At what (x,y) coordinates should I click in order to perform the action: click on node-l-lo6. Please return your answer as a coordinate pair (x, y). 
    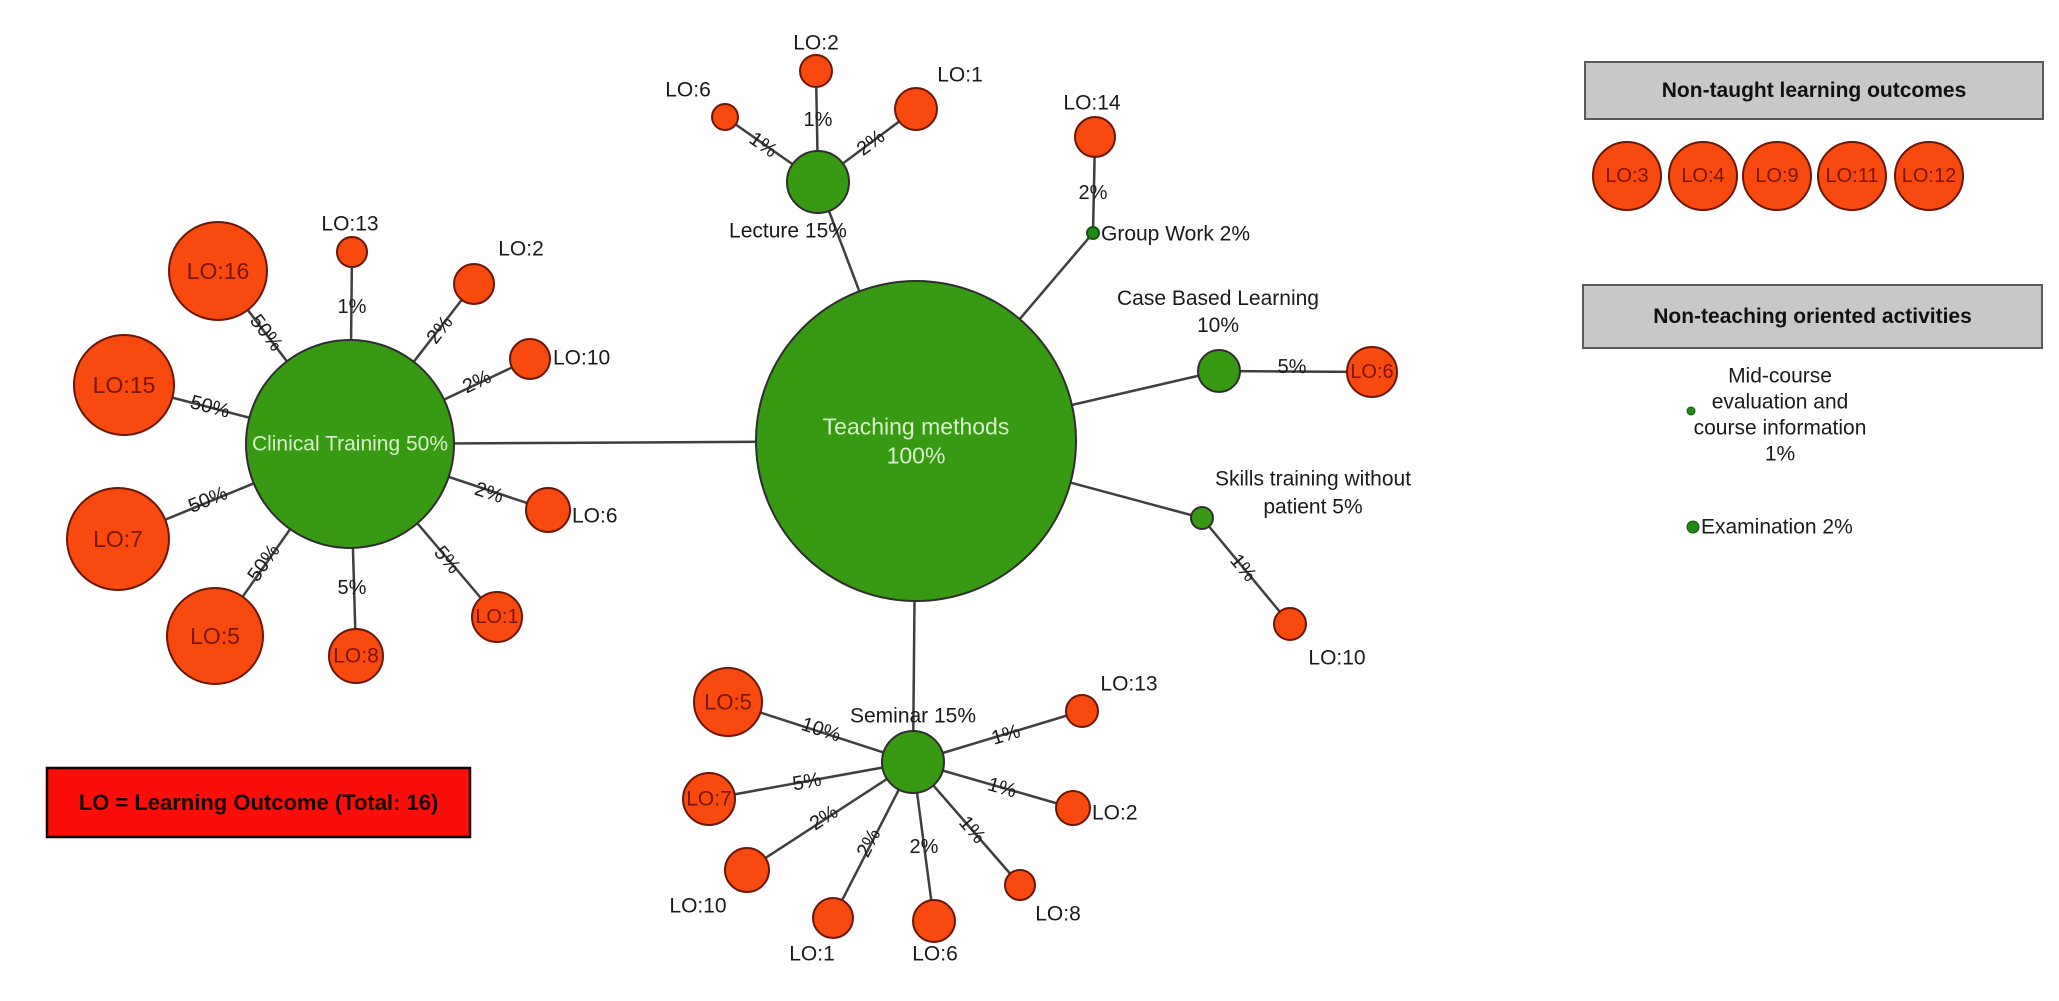
    Looking at the image, I should click on (725, 117).